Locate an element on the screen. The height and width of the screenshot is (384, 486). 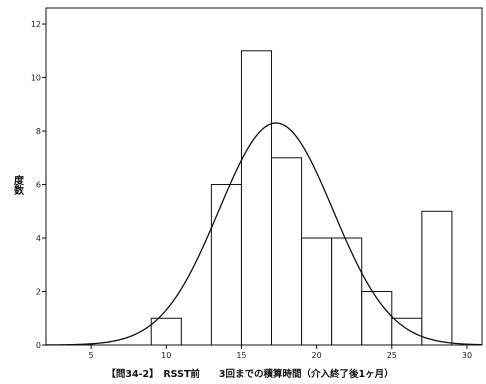
y-tick-label-2: 2 is located at coordinates (38, 292).